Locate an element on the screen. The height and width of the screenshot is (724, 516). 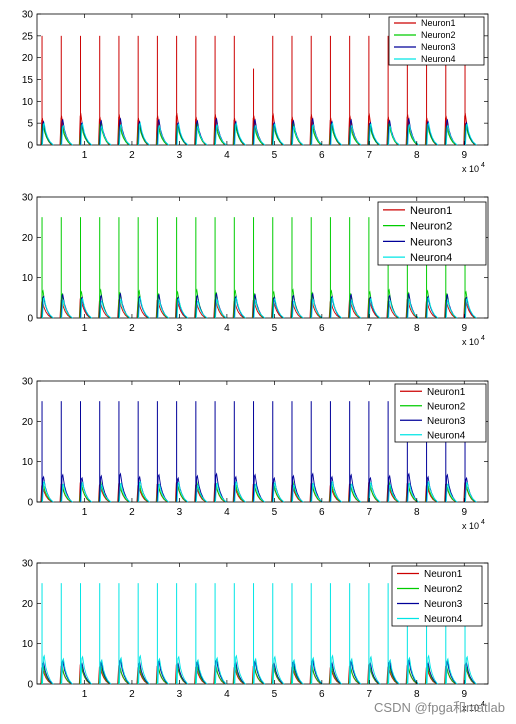
series-line-neuron3 is located at coordinates (259, 671).